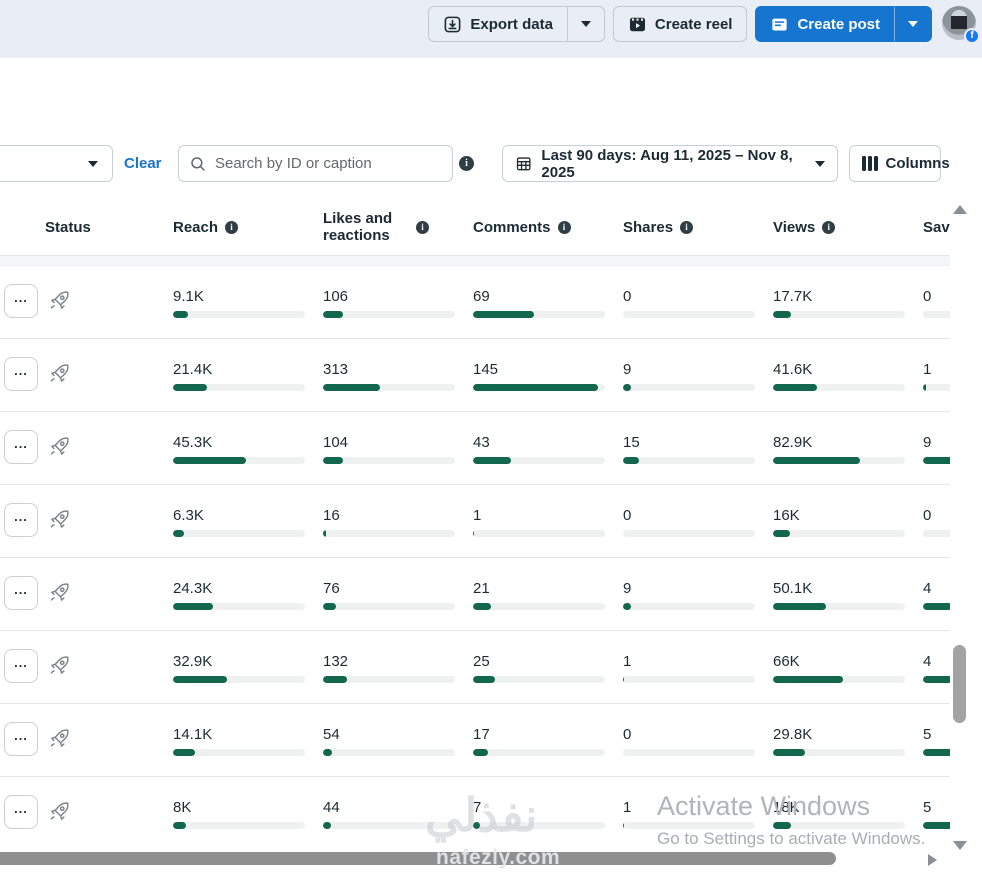 The height and width of the screenshot is (874, 982). Describe the element at coordinates (839, 302) in the screenshot. I see `views-cell: 17.7K` at that location.